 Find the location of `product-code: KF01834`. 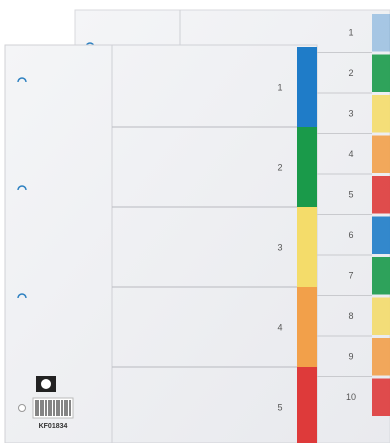

product-code: KF01834 is located at coordinates (53, 426).